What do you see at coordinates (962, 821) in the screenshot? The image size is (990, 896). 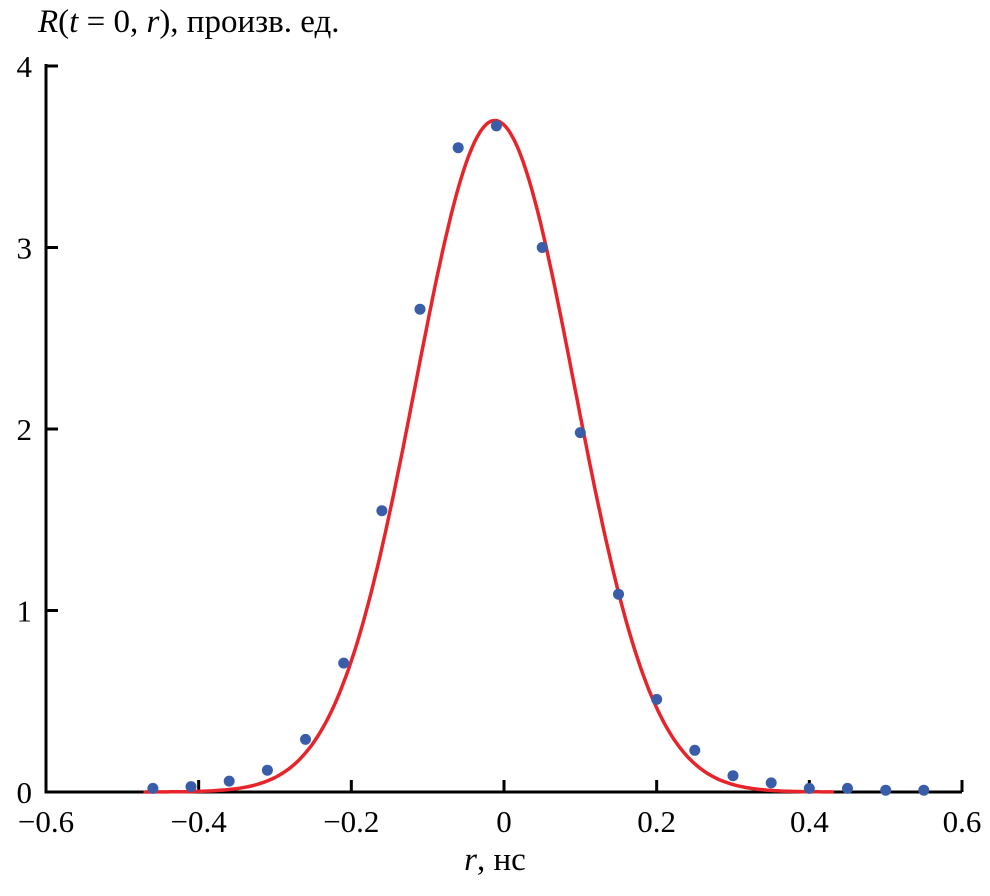 I see `x-tick-label: 0.6` at bounding box center [962, 821].